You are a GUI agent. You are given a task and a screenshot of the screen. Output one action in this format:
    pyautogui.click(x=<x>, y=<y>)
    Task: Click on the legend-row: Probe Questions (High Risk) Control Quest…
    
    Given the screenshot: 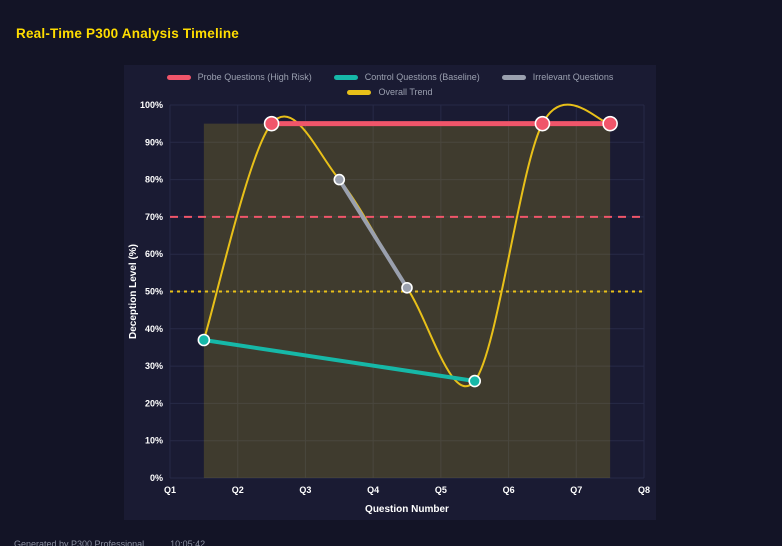 What is the action you would take?
    pyautogui.click(x=390, y=77)
    